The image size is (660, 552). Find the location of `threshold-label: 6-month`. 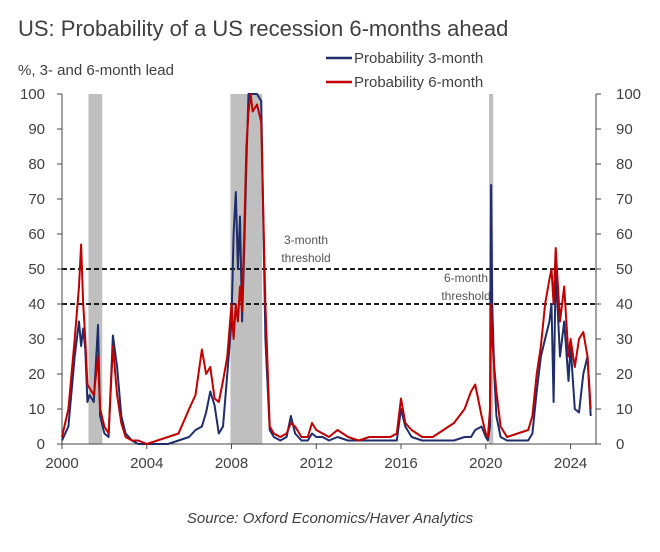

threshold-label: 6-month is located at coordinates (466, 278).